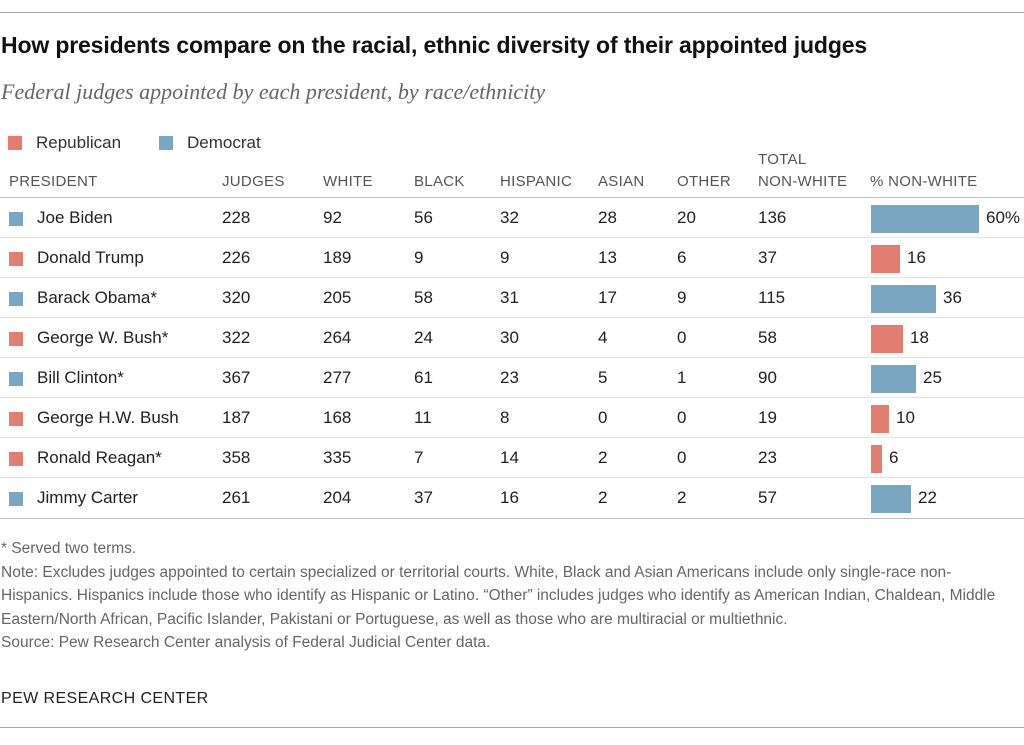  What do you see at coordinates (423, 297) in the screenshot?
I see `cell-black: 58` at bounding box center [423, 297].